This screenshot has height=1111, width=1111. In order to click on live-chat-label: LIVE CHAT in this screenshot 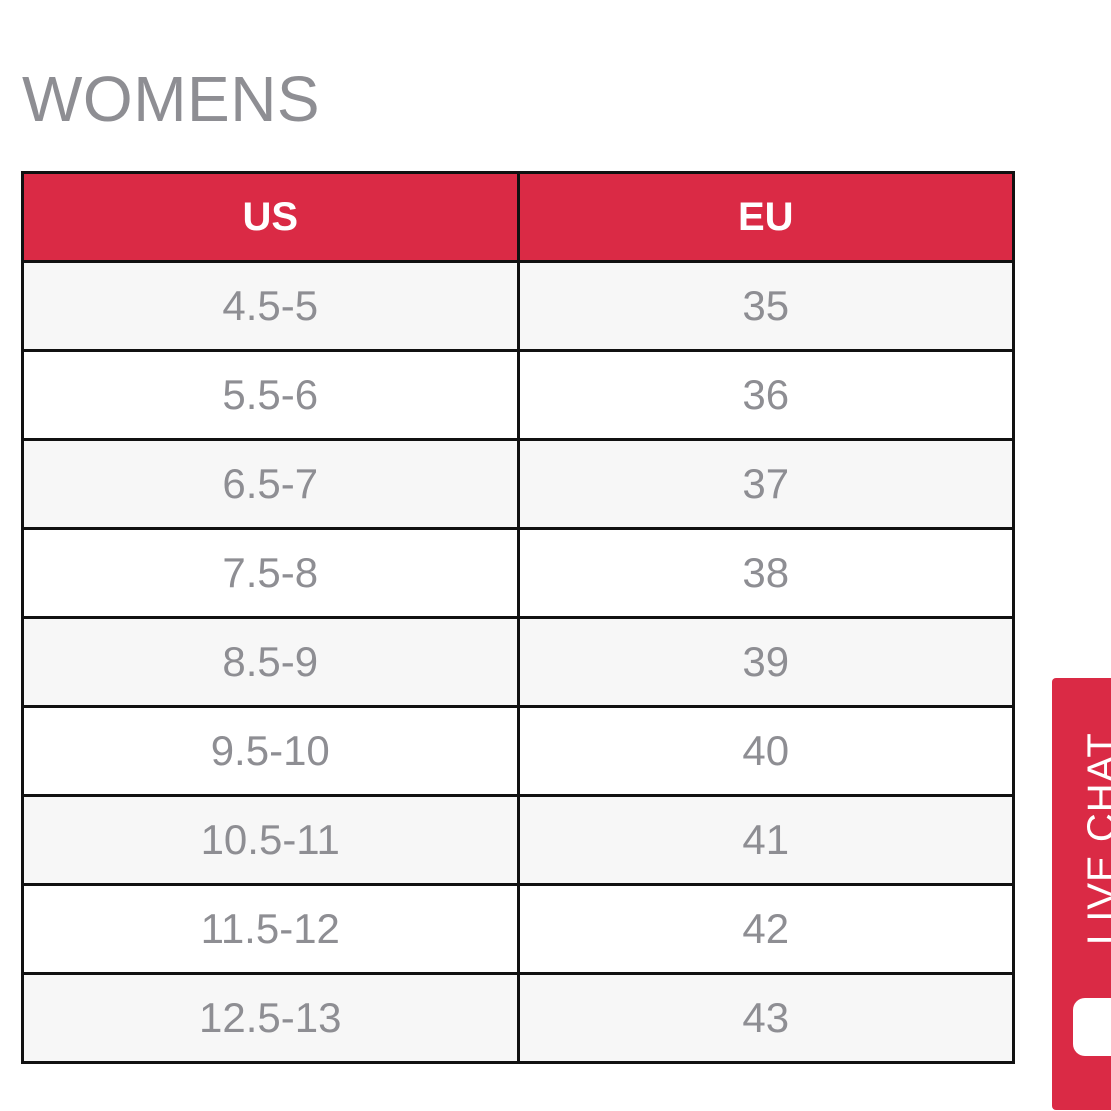, I will do `click(1095, 838)`.